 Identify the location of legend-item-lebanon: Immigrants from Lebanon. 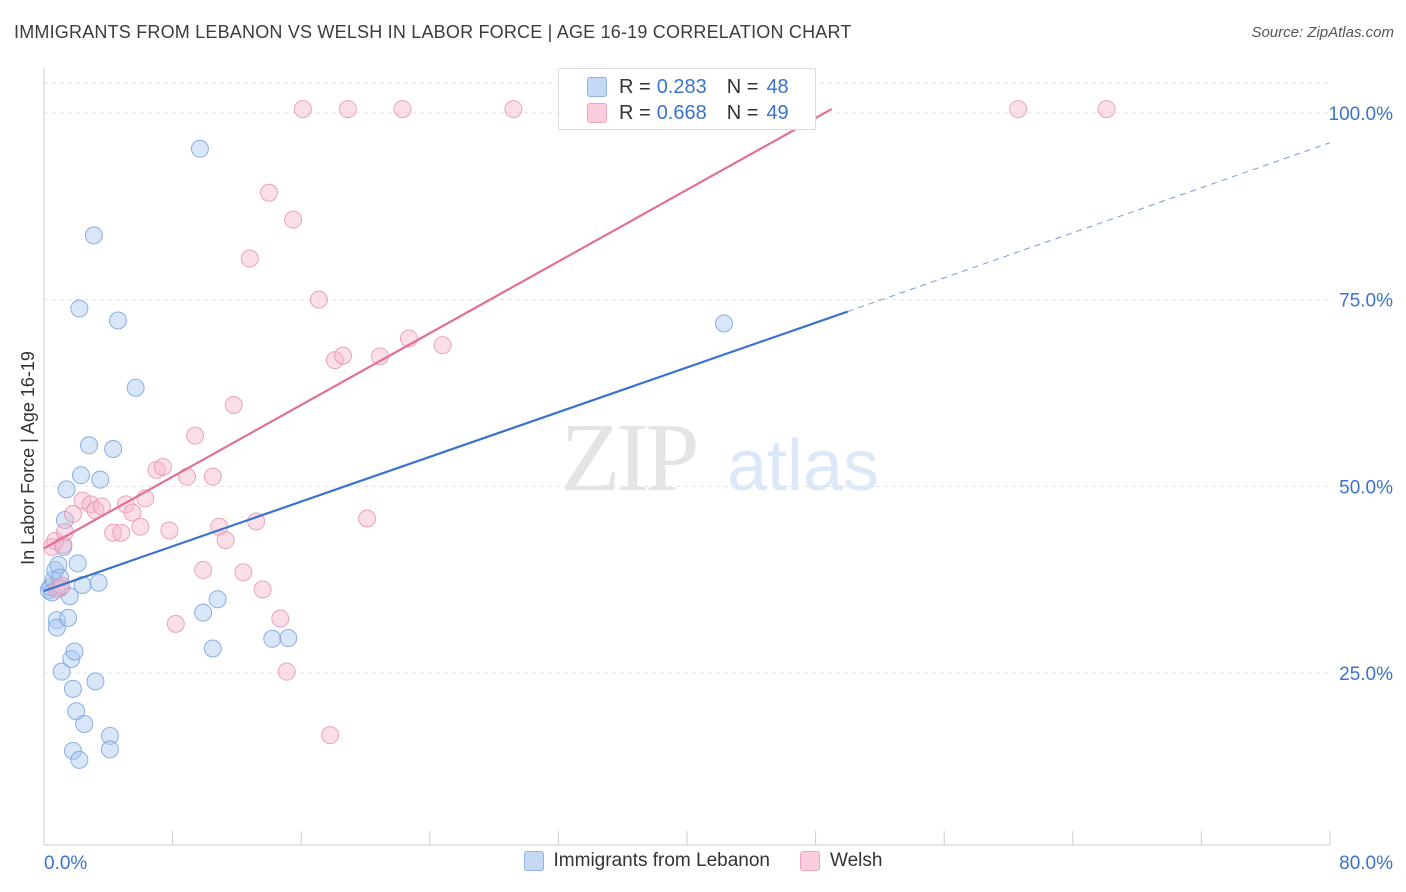
(647, 861).